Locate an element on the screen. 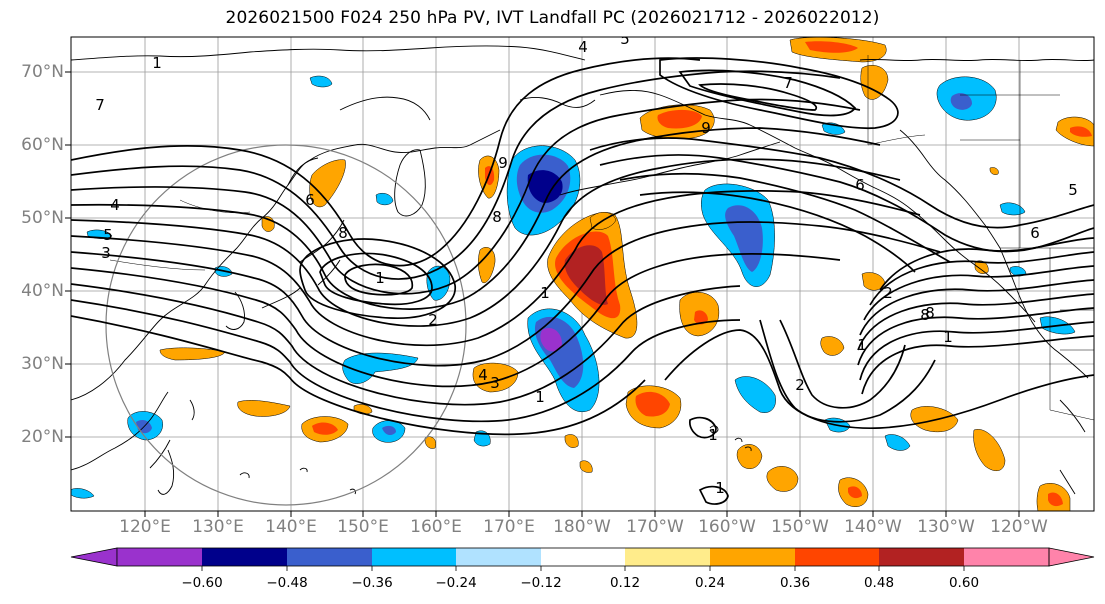 The image size is (1105, 604). colorbar-extend-low is located at coordinates (94, 557).